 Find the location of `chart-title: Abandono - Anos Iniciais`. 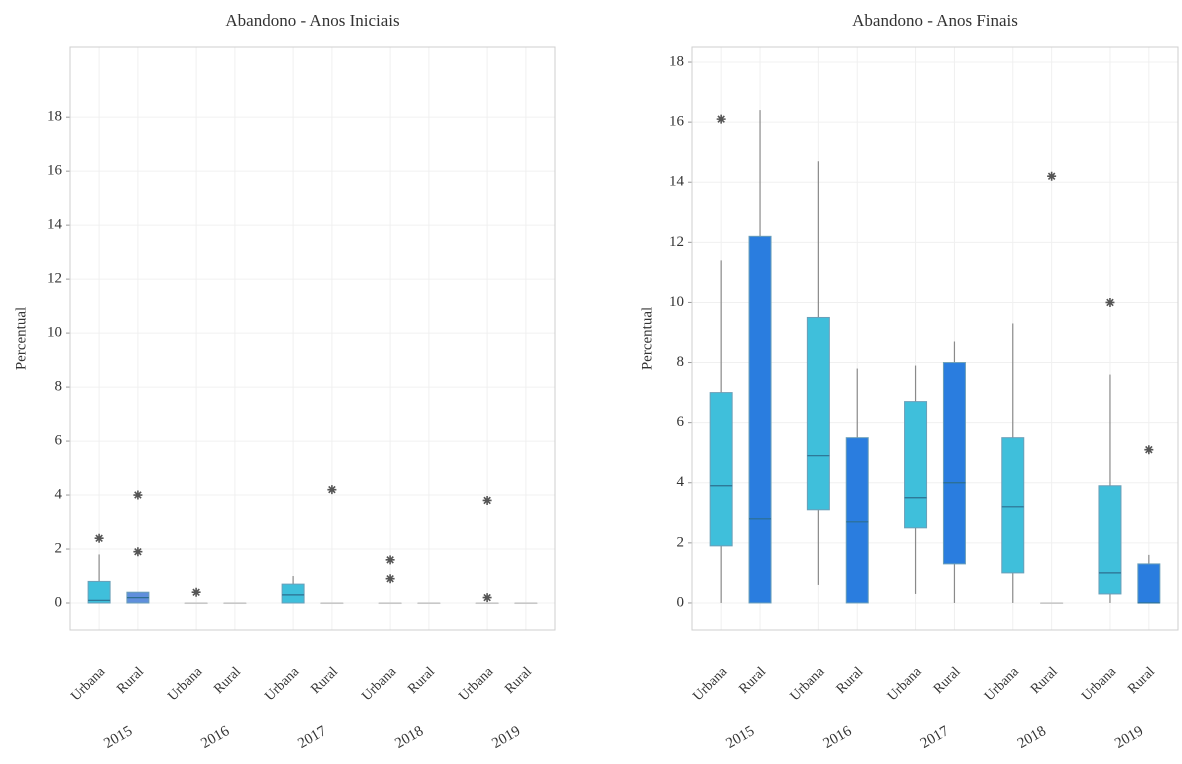

chart-title: Abandono - Anos Iniciais is located at coordinates (312, 20).